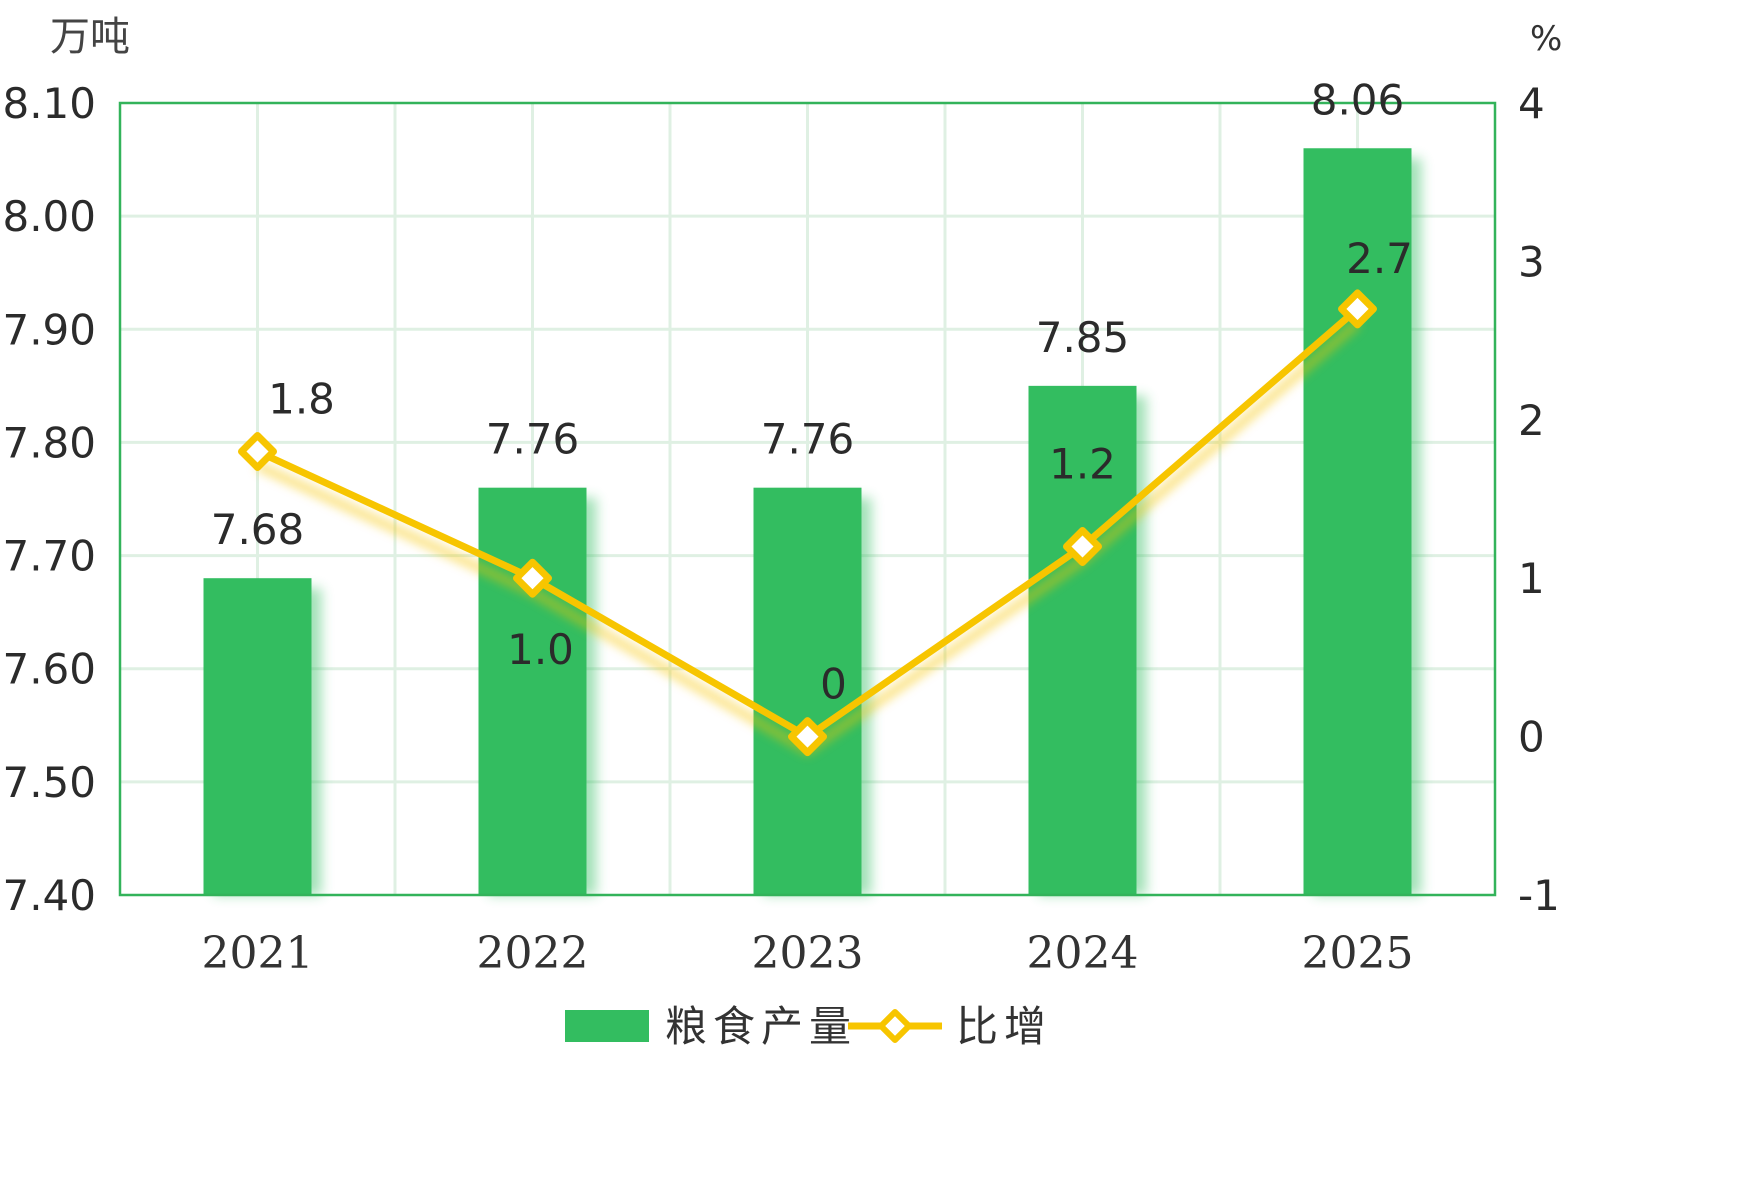 Image resolution: width=1761 pixels, height=1187 pixels. Describe the element at coordinates (1082, 464) in the screenshot. I see `growth-value-label: 1.2` at that location.